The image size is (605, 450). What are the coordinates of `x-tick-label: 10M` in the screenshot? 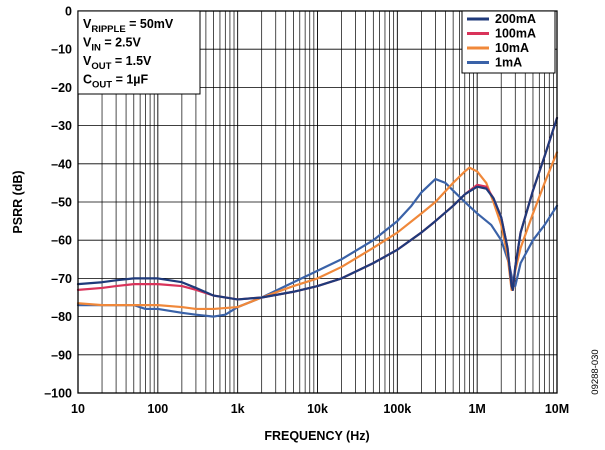 It's located at (557, 409).